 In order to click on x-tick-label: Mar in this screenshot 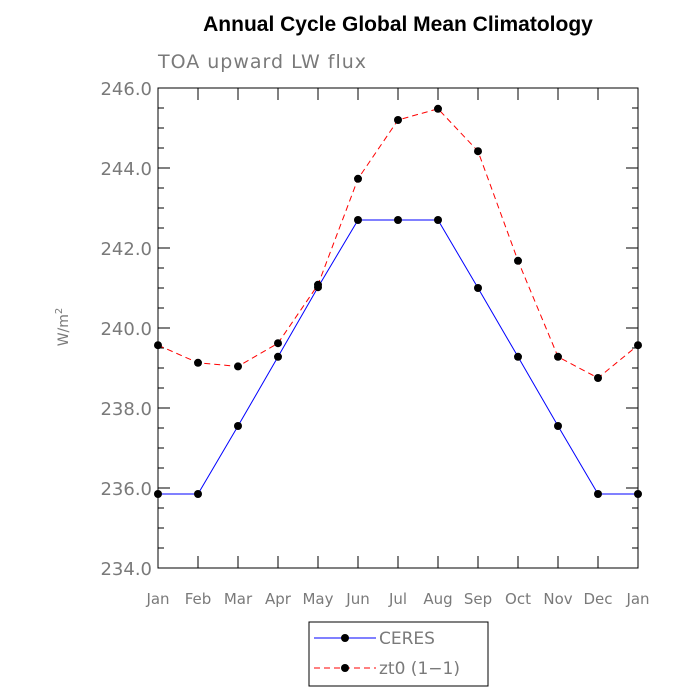, I will do `click(238, 599)`.